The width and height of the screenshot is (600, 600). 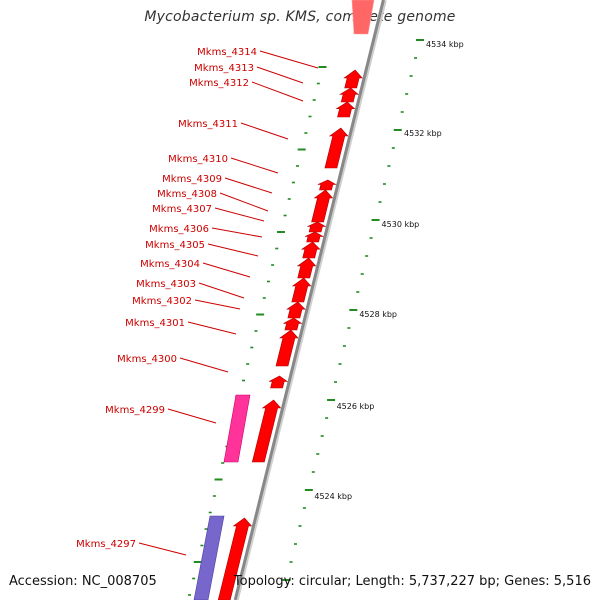 What do you see at coordinates (198, 159) in the screenshot?
I see `gene-label-4: Mkms_4310` at bounding box center [198, 159].